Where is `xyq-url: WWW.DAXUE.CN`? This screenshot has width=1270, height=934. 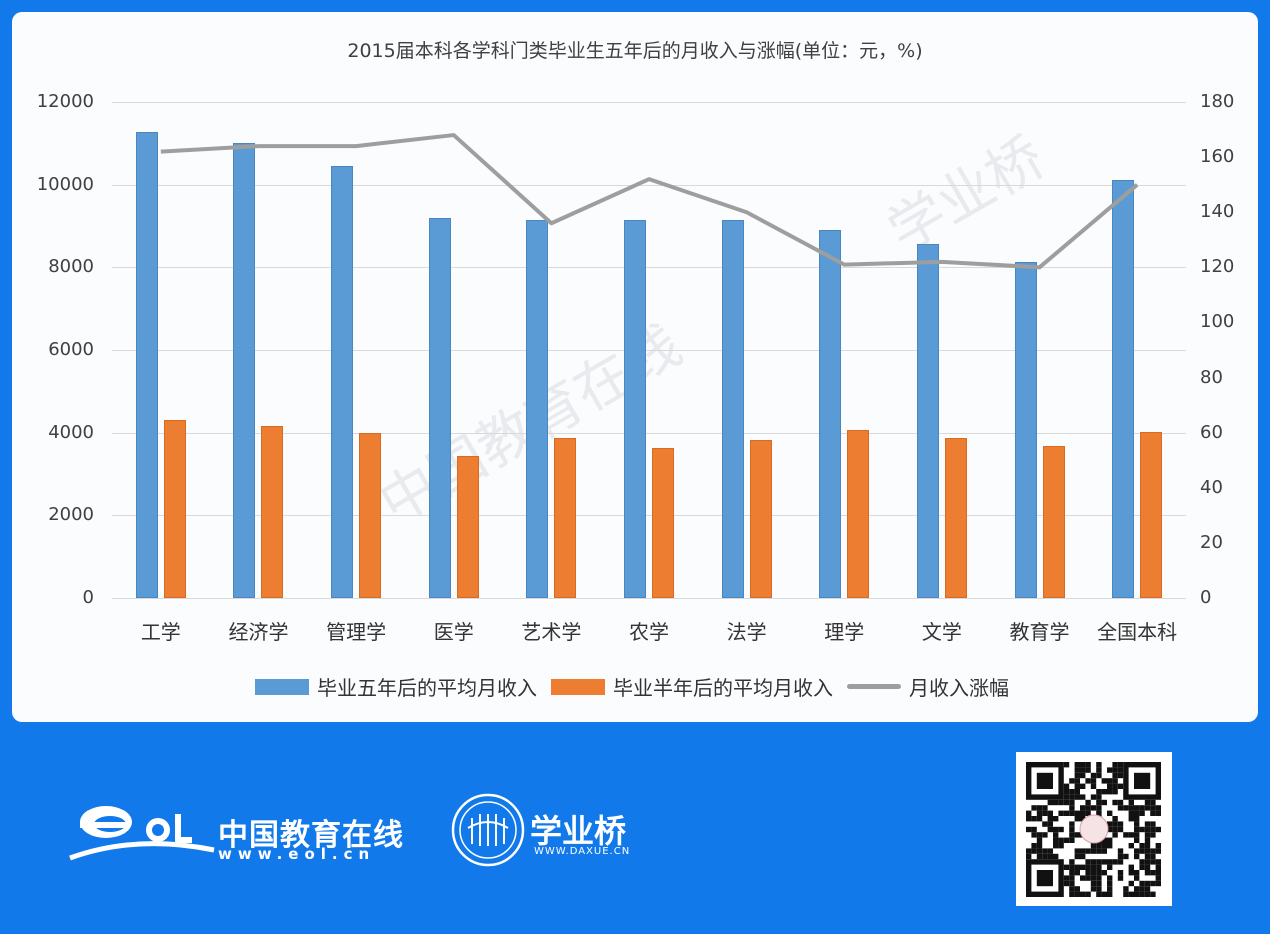 xyq-url: WWW.DAXUE.CN is located at coordinates (582, 851).